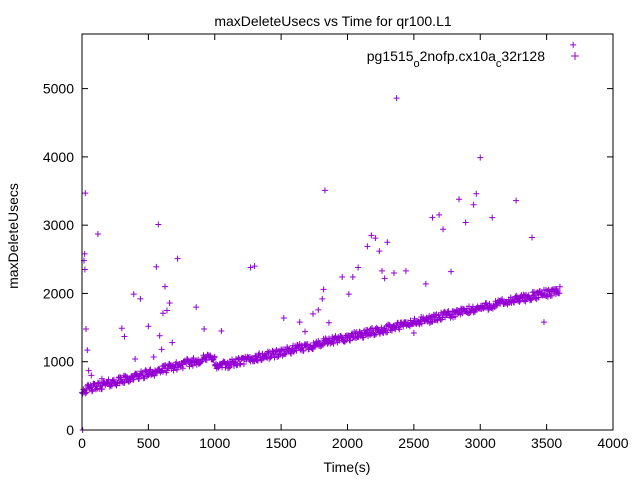  Describe the element at coordinates (333, 21) in the screenshot. I see `chart-title: maxDeleteUsecs vs Time for qr100.L1` at that location.